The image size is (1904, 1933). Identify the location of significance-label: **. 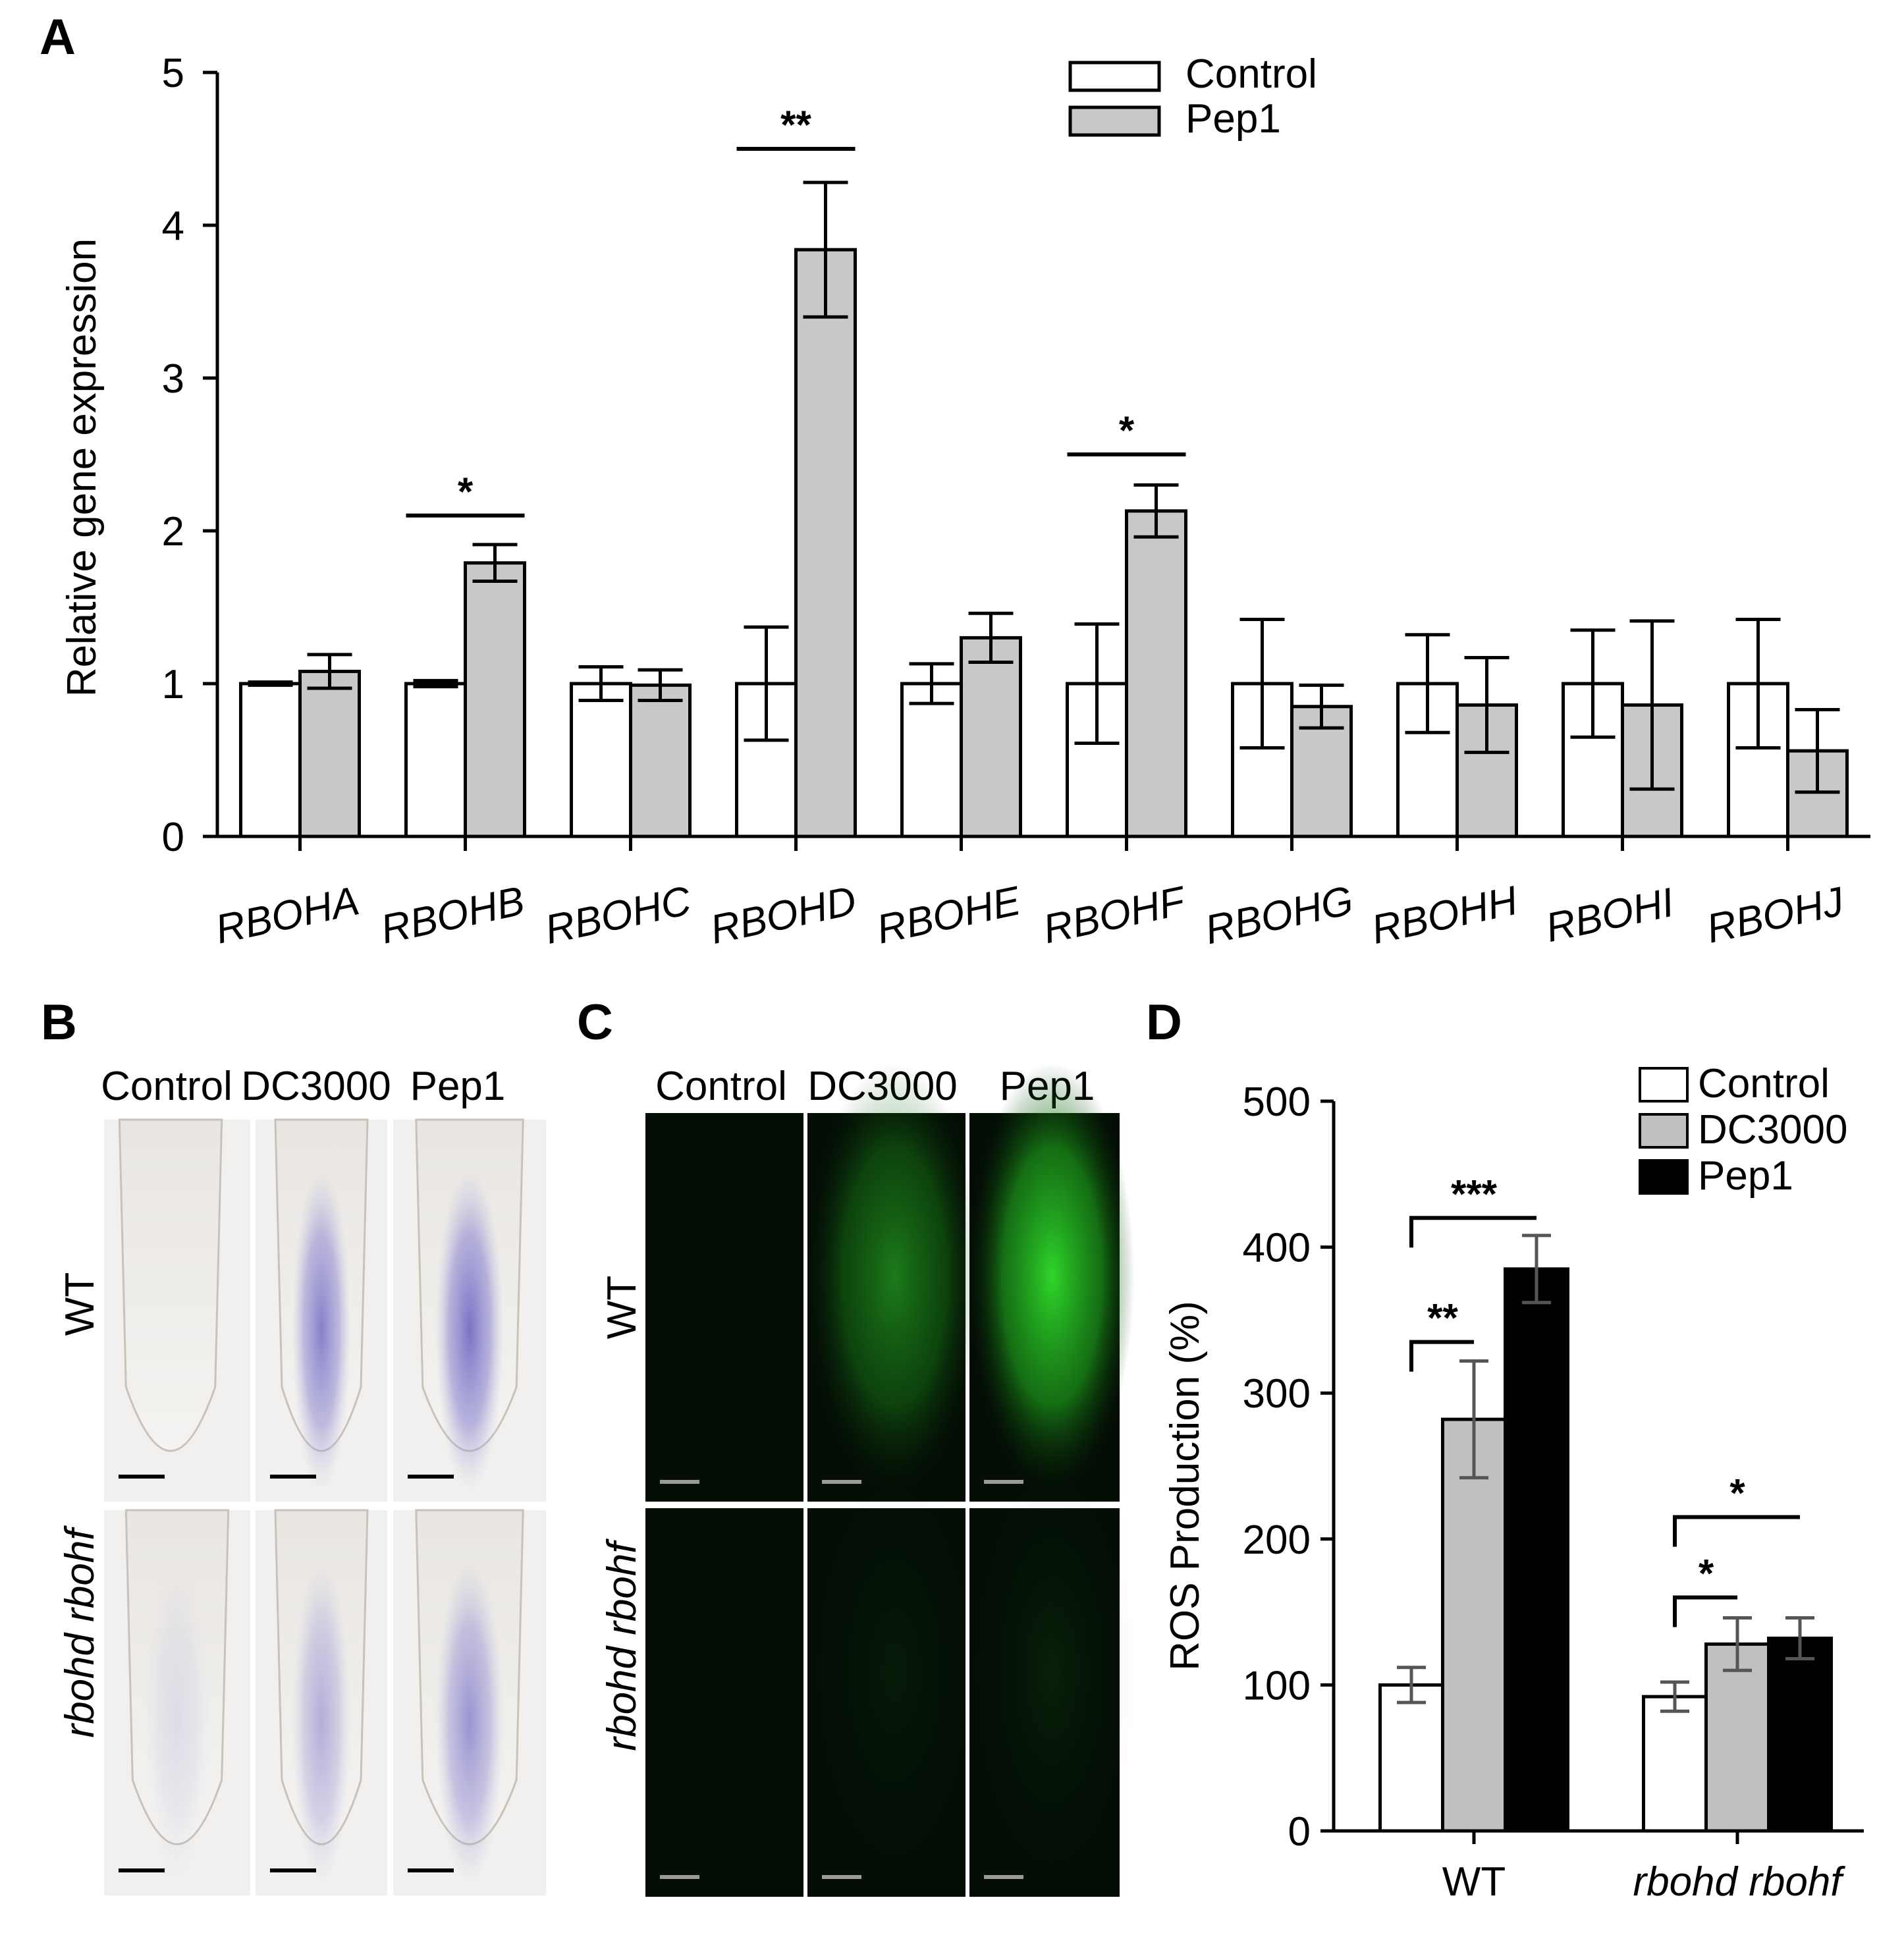
(1442, 1318).